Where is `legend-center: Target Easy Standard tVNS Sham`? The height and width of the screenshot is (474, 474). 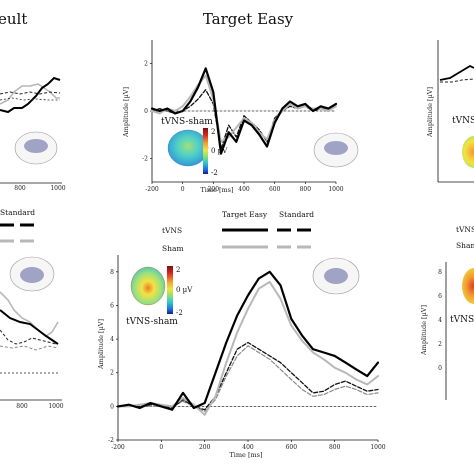
legend-center: Target Easy Standard tVNS Sham is located at coordinates (238, 231).